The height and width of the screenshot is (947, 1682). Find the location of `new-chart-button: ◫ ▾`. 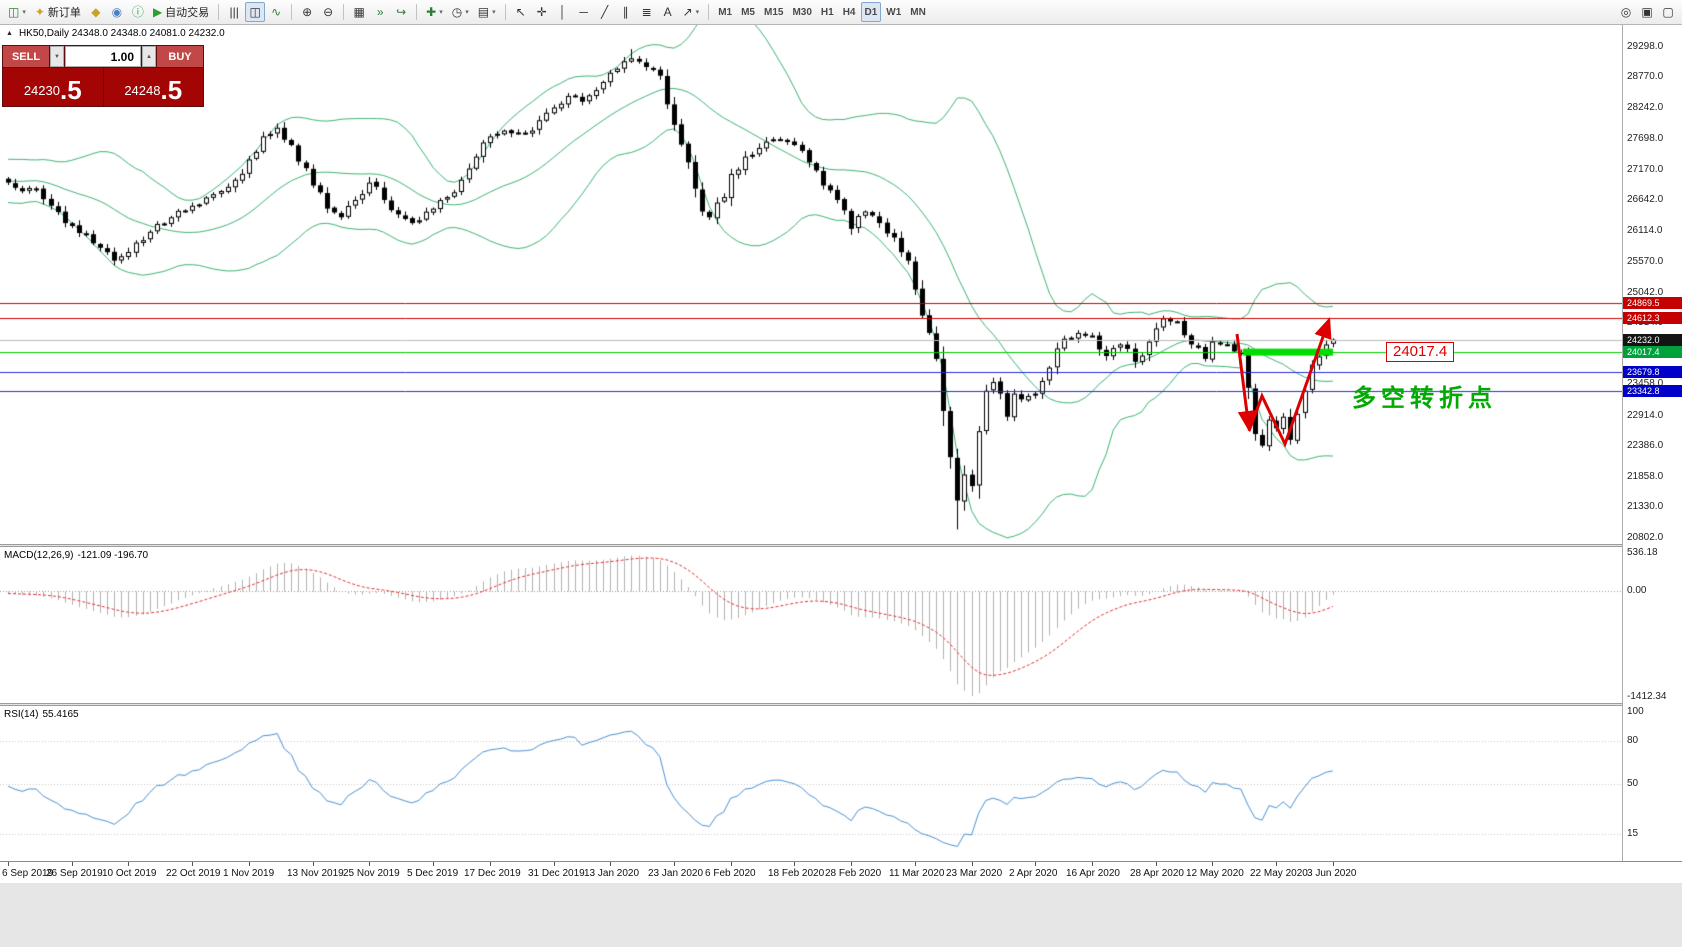

new-chart-button: ◫ ▾ is located at coordinates (17, 12).